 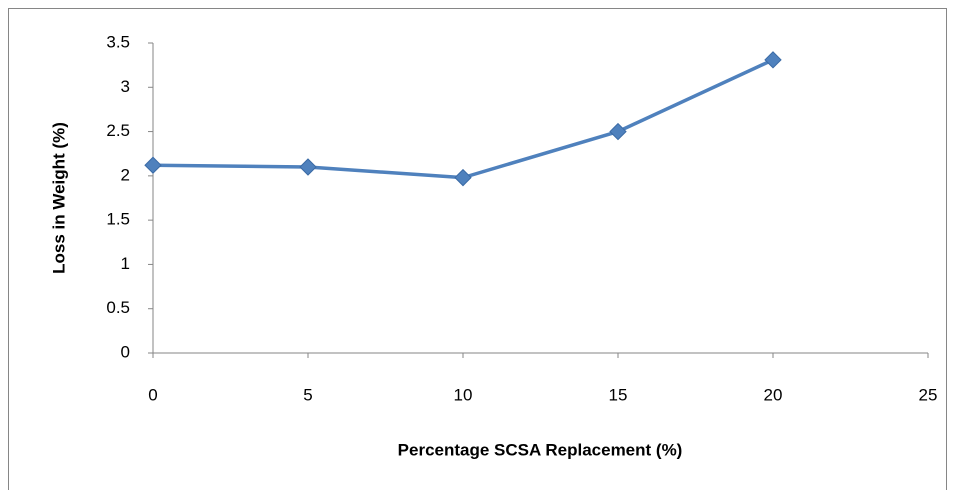 What do you see at coordinates (125, 174) in the screenshot?
I see `y-tick-label: 2` at bounding box center [125, 174].